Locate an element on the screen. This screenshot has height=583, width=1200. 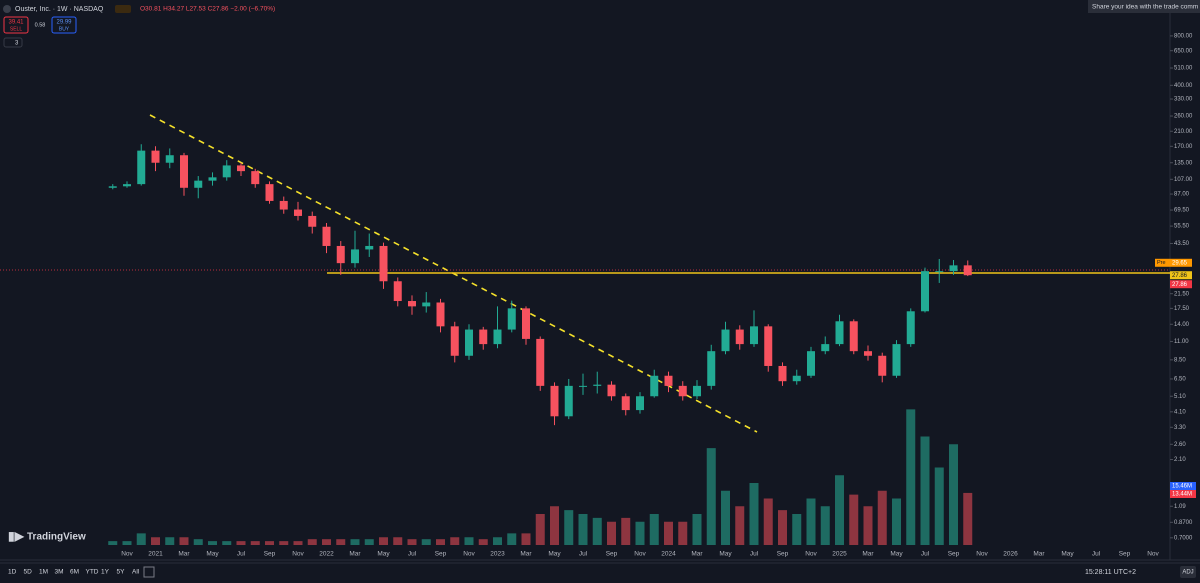
tooltip is located at coordinates (1144, 6).